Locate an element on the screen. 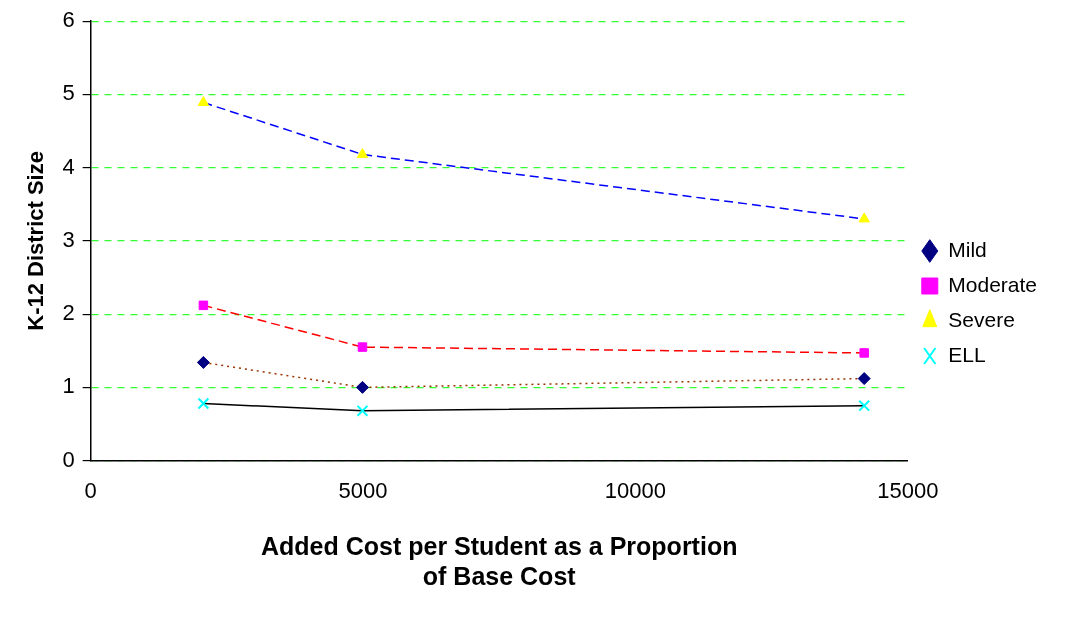  y-tick-label: 4 is located at coordinates (68, 166).